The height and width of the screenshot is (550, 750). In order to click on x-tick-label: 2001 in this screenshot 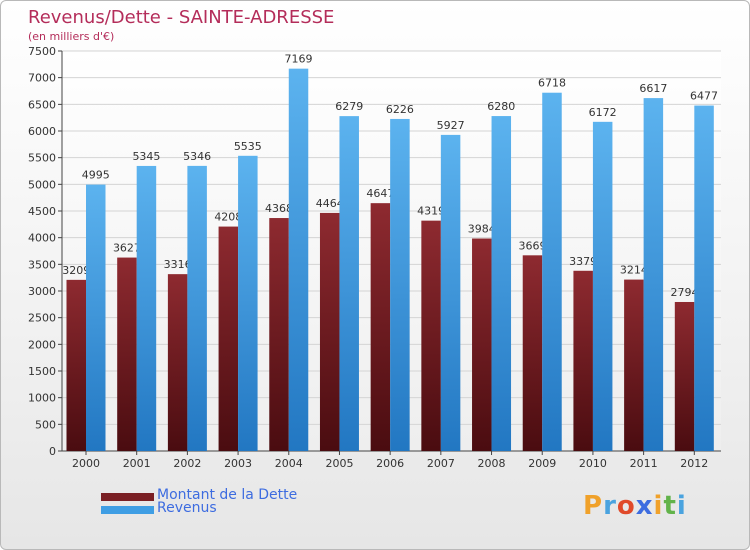, I will do `click(137, 463)`.